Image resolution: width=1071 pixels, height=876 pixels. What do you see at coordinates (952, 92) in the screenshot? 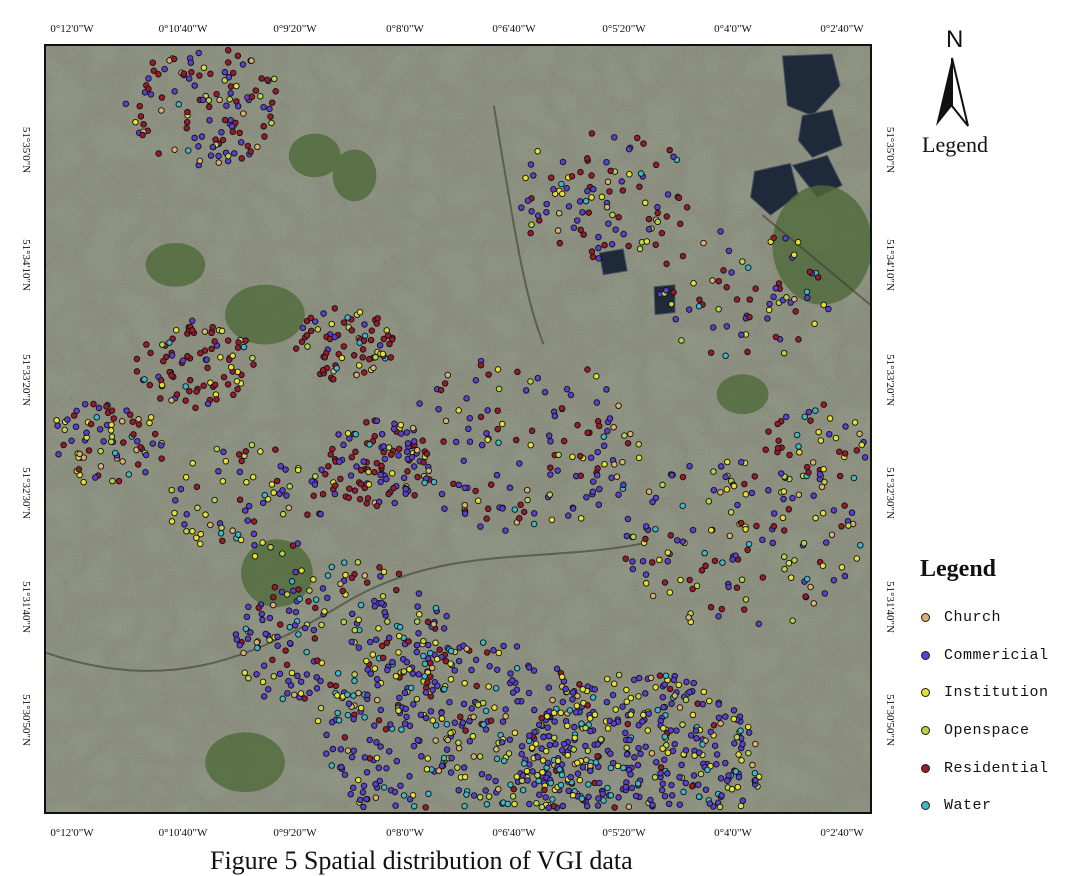
I see `north-arrow-icon` at bounding box center [952, 92].